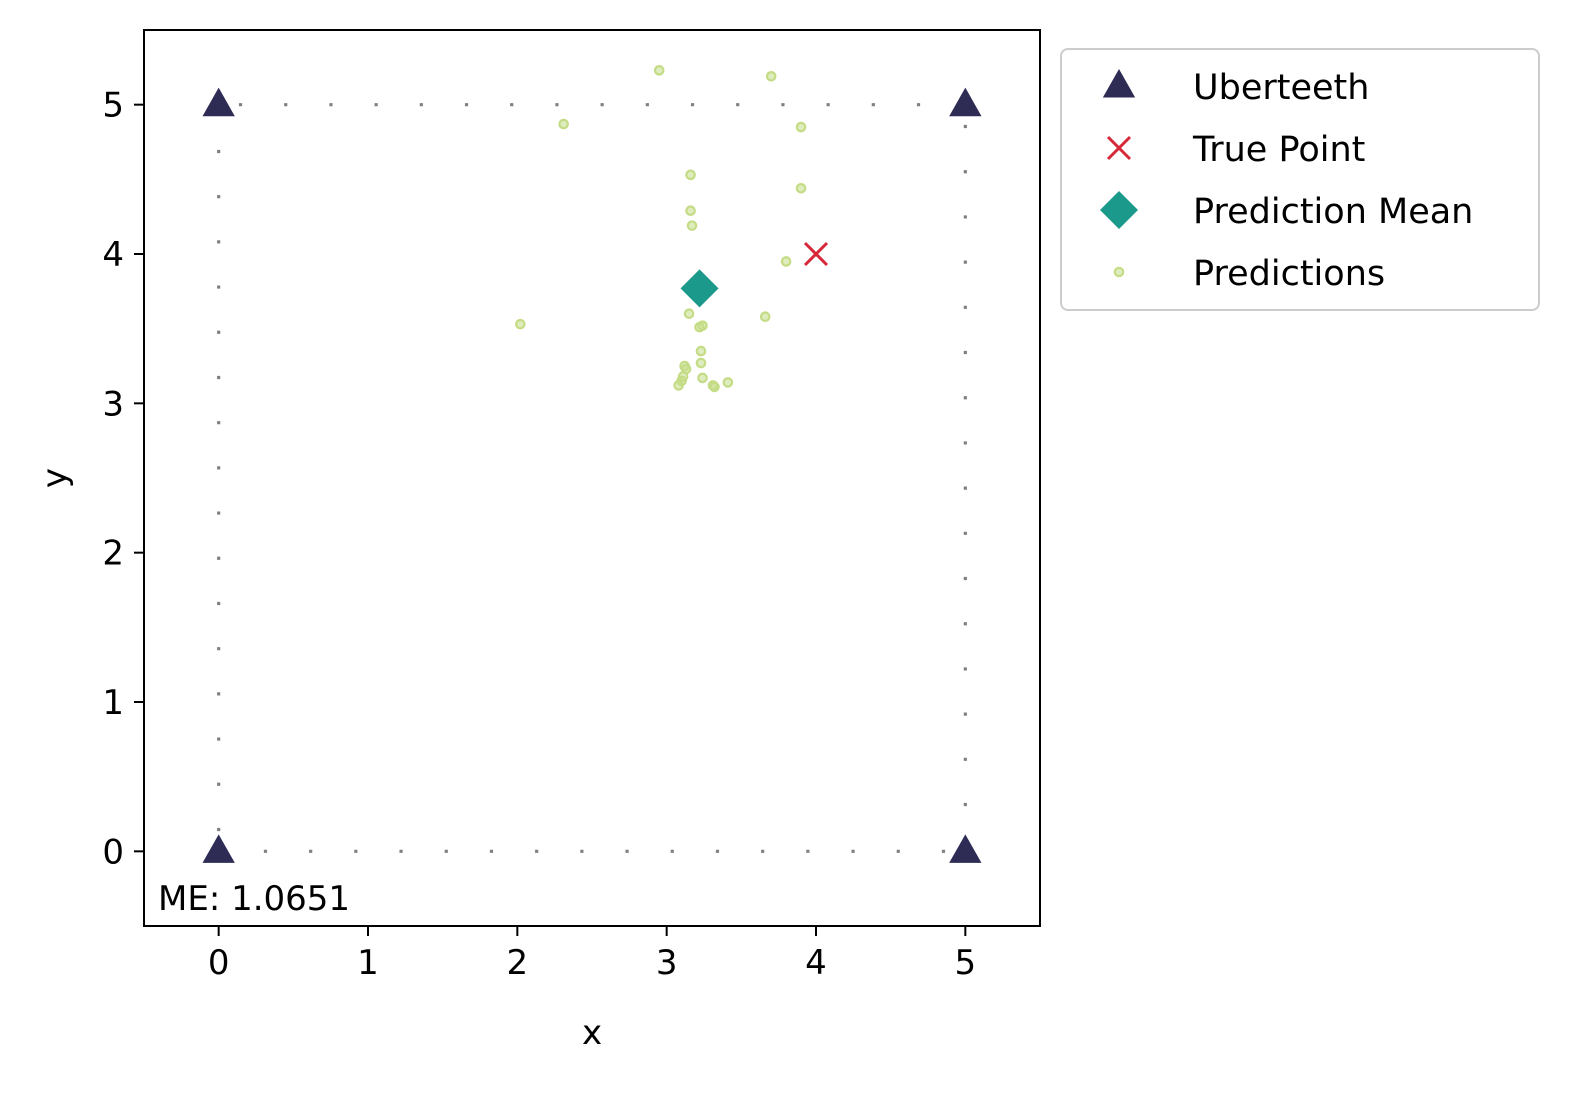 The height and width of the screenshot is (1095, 1584). I want to click on y-tick-label: 0, so click(113, 852).